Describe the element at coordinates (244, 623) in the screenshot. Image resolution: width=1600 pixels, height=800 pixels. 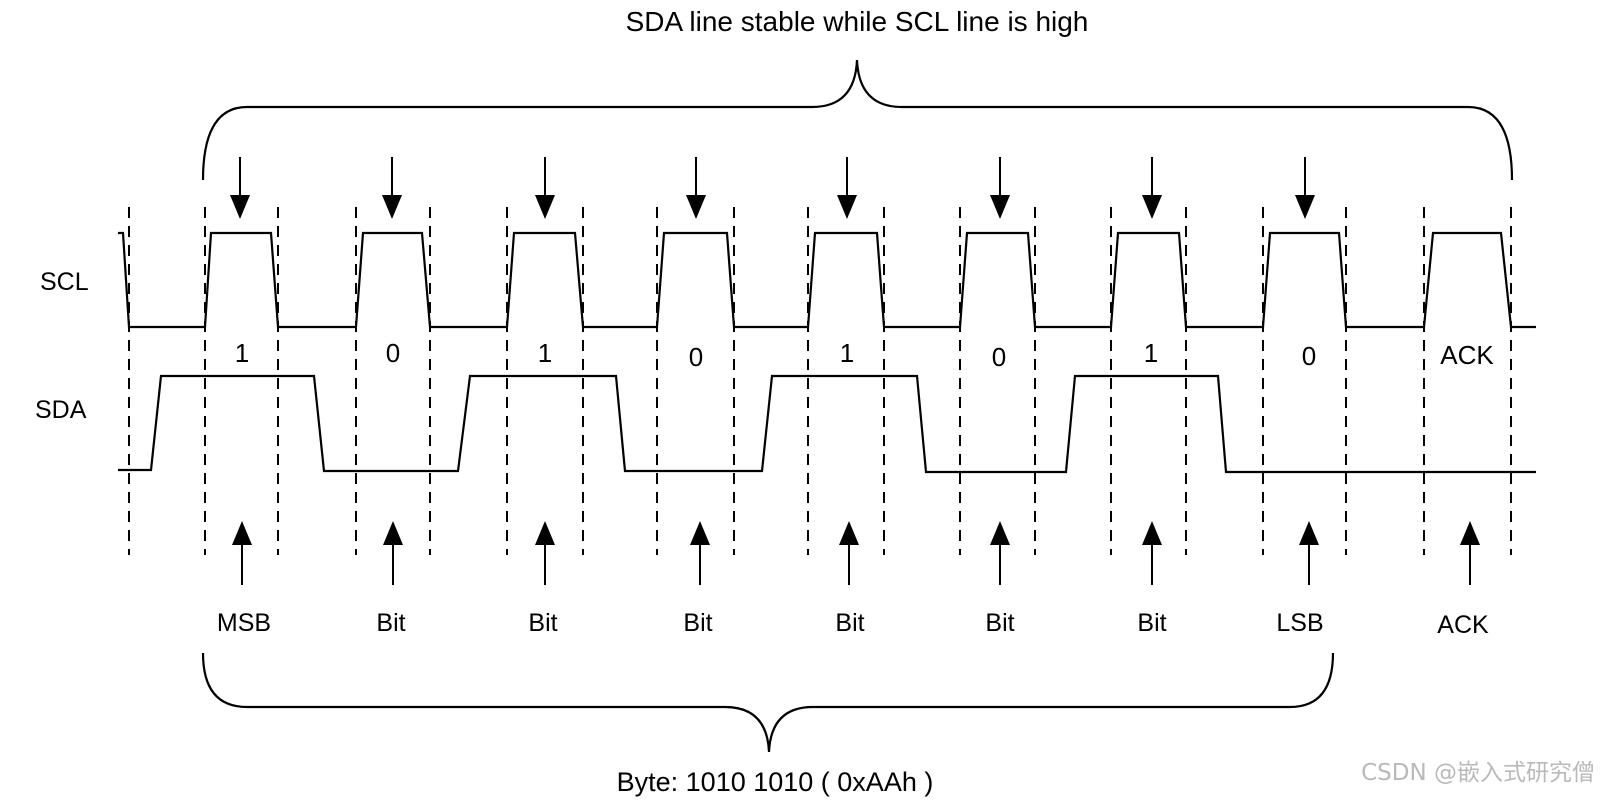
I see `msb-label: MSB` at that location.